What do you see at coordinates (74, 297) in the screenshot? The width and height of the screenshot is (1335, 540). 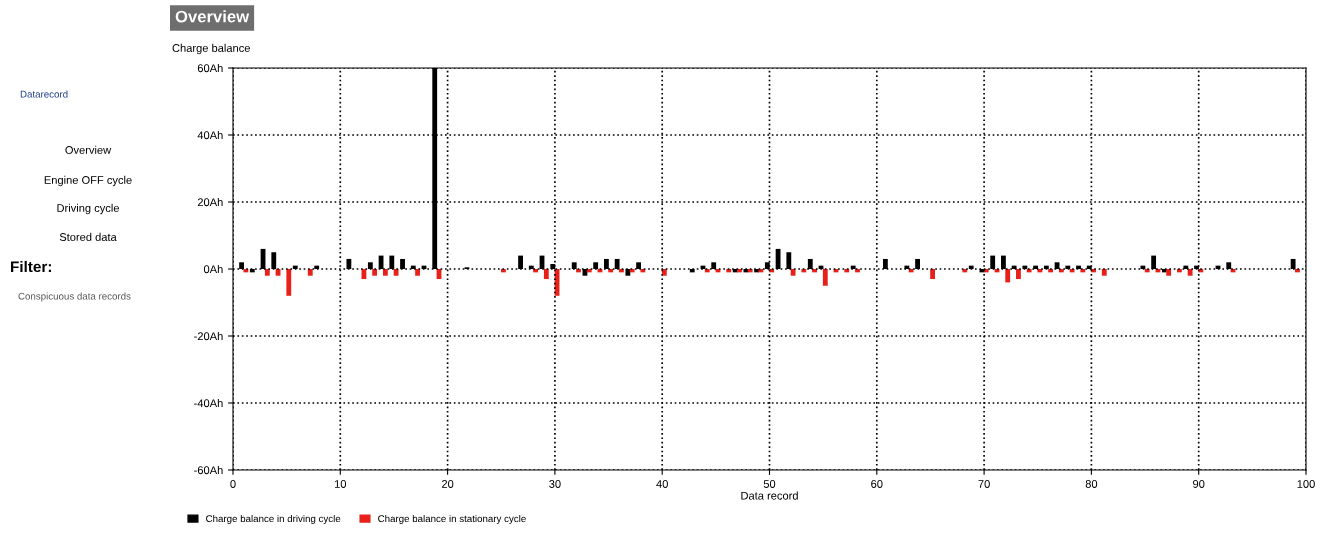 I see `text: Conspicuous data records` at bounding box center [74, 297].